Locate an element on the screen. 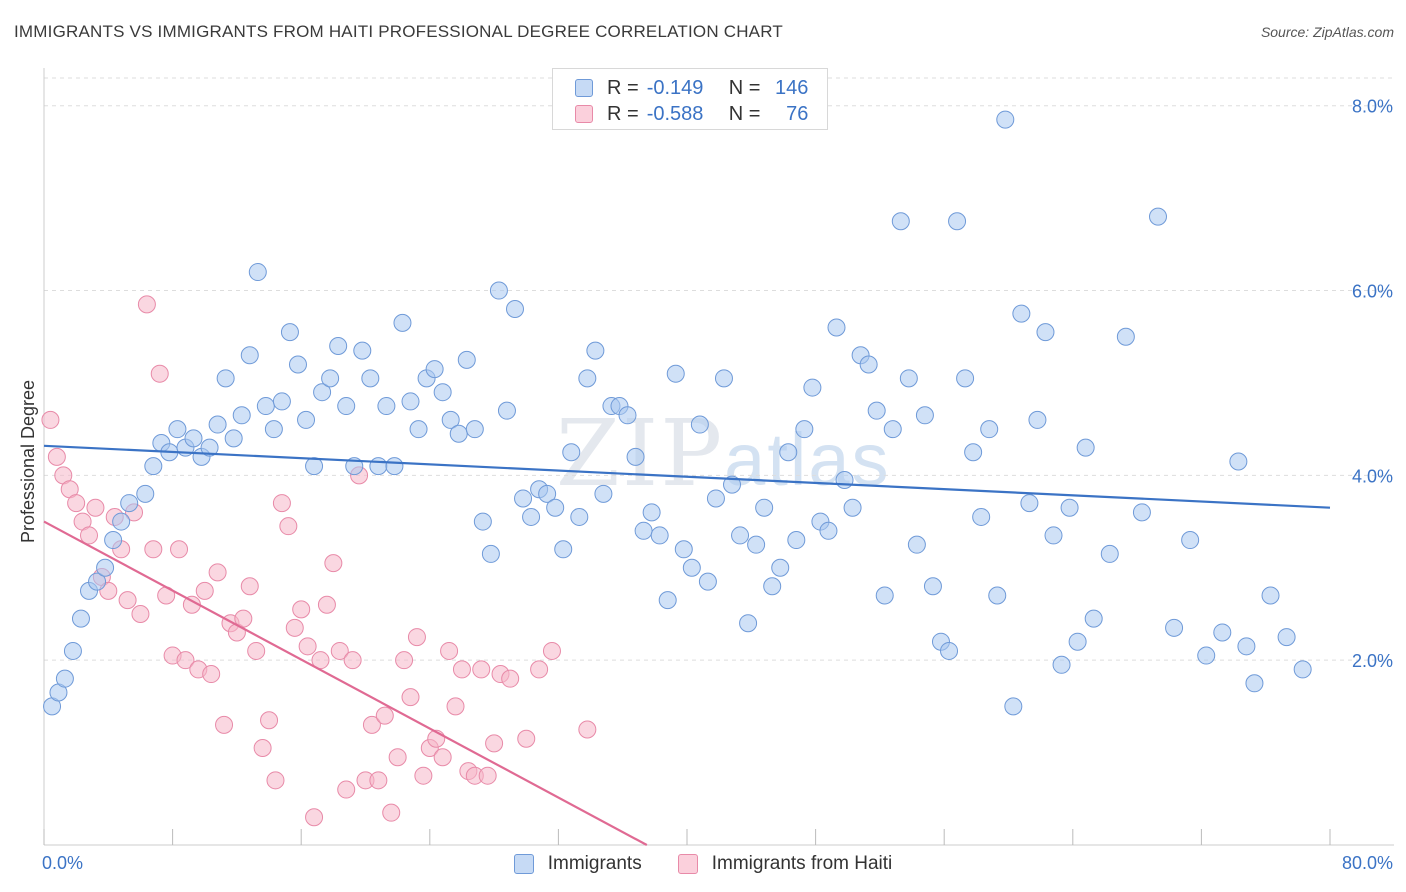 The image size is (1406, 892). legend-row-immigrants: R = -0.149 N = 146 is located at coordinates (691, 88).